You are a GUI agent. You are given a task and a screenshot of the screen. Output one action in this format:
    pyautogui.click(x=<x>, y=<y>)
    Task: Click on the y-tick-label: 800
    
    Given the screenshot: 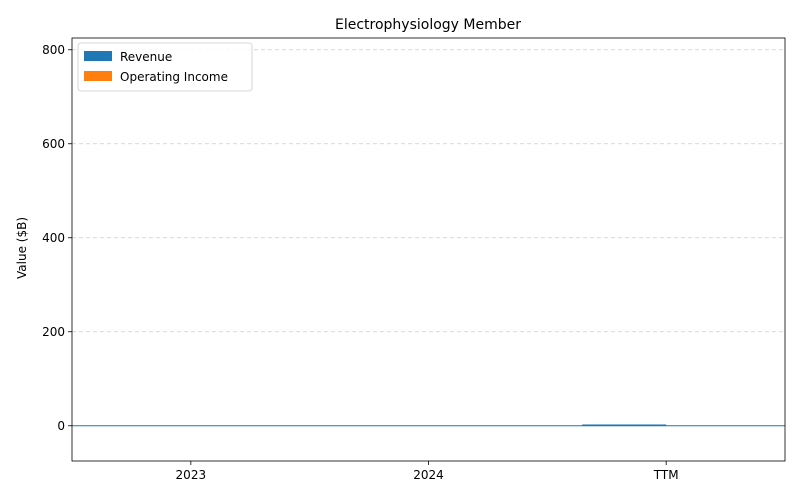 What is the action you would take?
    pyautogui.click(x=53, y=50)
    